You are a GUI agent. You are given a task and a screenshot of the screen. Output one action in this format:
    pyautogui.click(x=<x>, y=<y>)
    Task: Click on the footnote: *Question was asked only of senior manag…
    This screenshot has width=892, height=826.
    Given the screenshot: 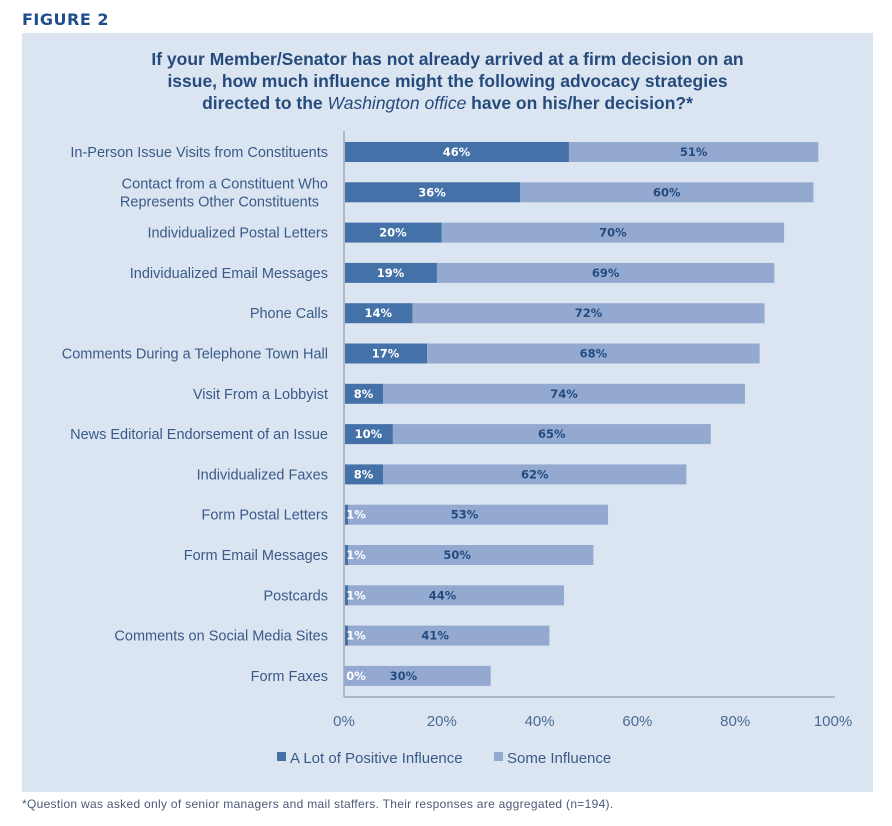 What is the action you would take?
    pyautogui.click(x=318, y=804)
    